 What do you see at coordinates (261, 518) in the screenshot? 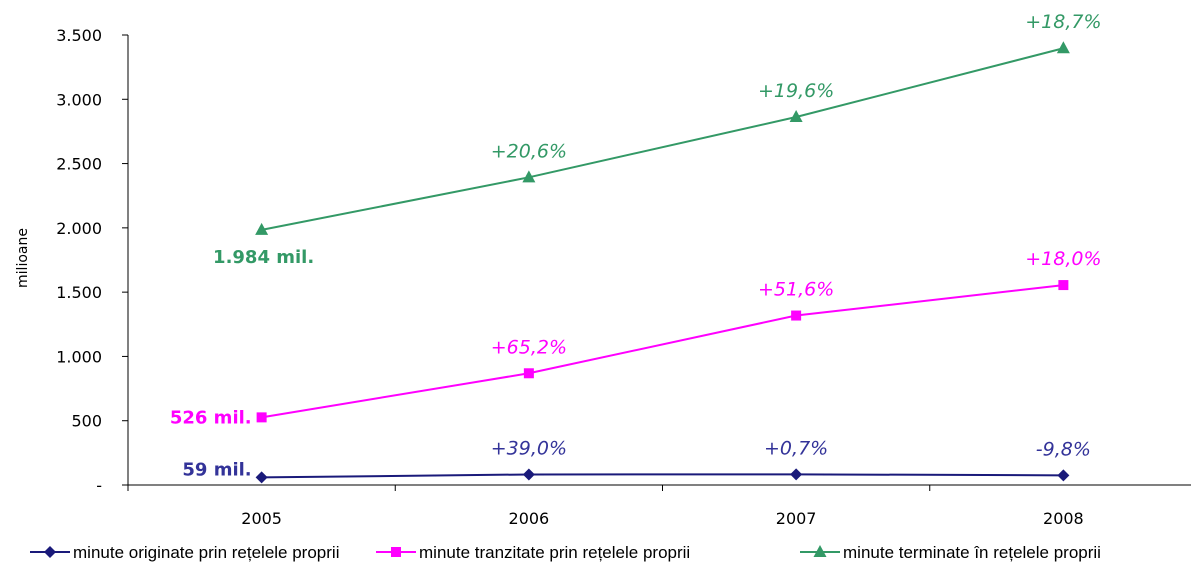
I see `x-tick-label: 2005` at bounding box center [261, 518].